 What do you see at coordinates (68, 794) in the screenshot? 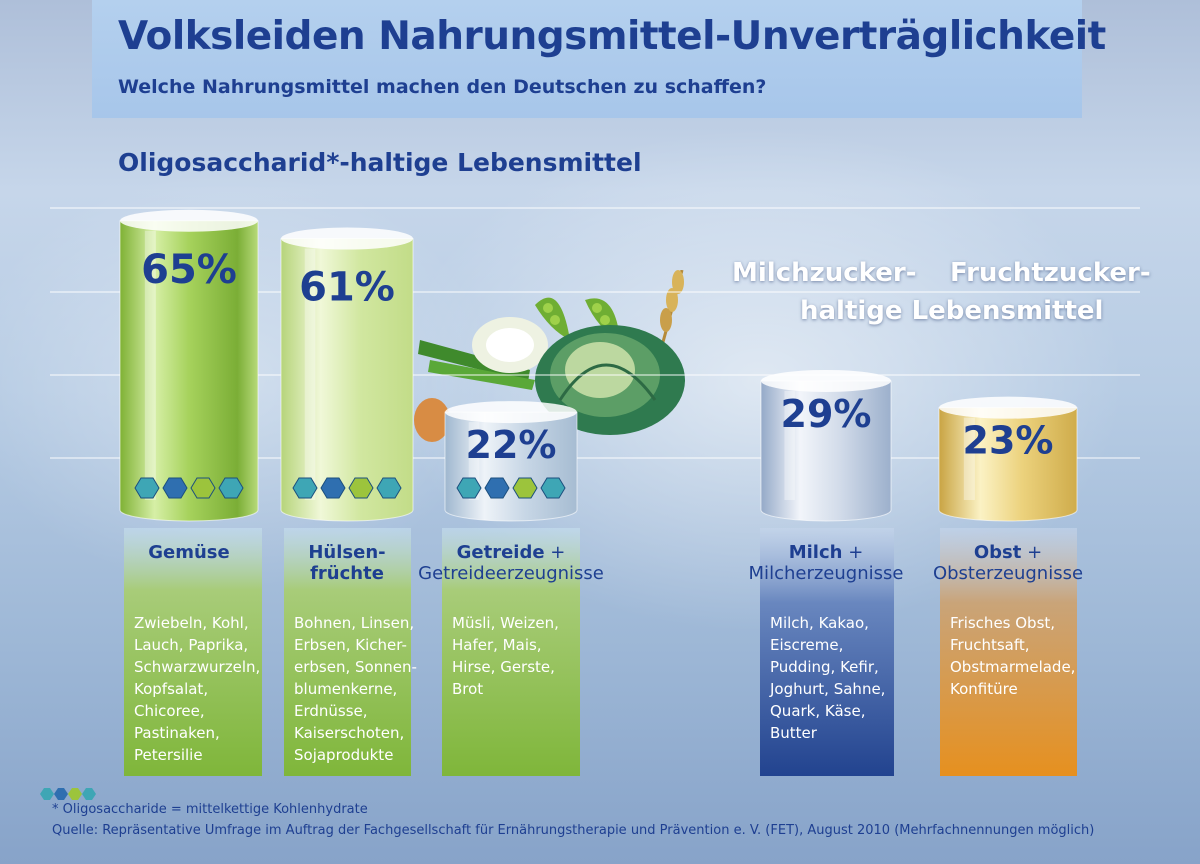
I see `molecule-chain-icon` at bounding box center [68, 794].